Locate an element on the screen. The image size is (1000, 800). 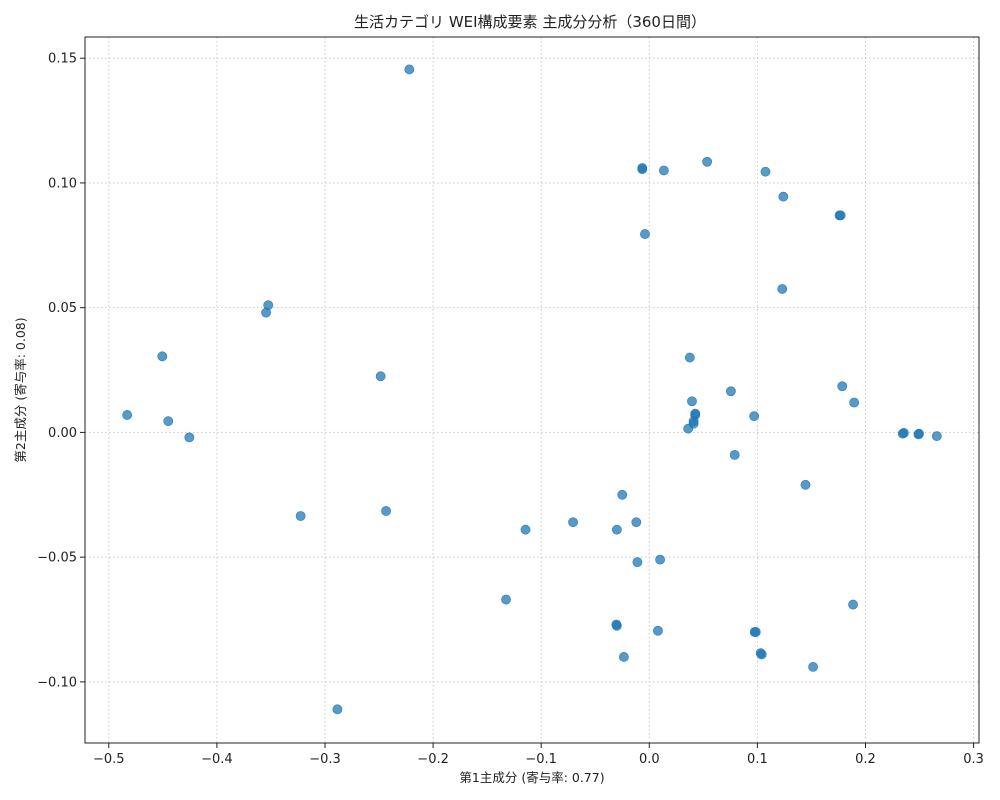
x-tick-label: 0.1 is located at coordinates (757, 759).